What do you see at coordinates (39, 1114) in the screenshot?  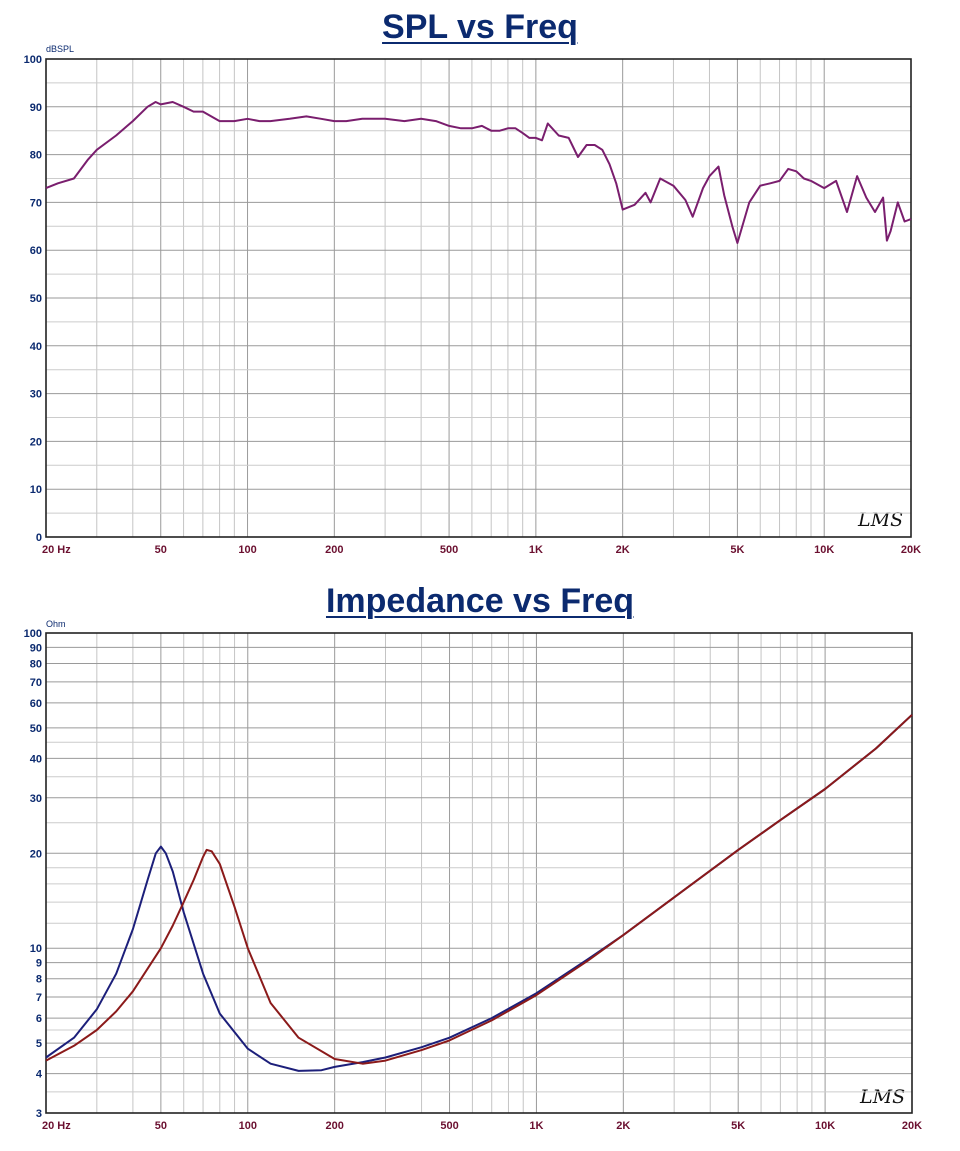 I see `y-tick-label: 3` at bounding box center [39, 1114].